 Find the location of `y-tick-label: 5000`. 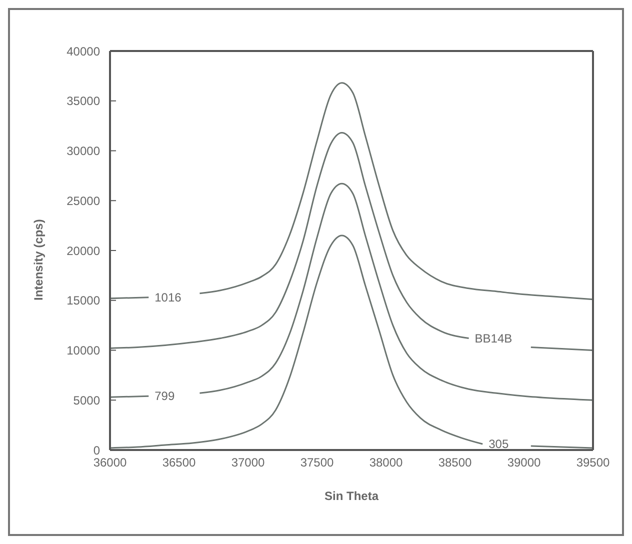

y-tick-label: 5000 is located at coordinates (86, 400).